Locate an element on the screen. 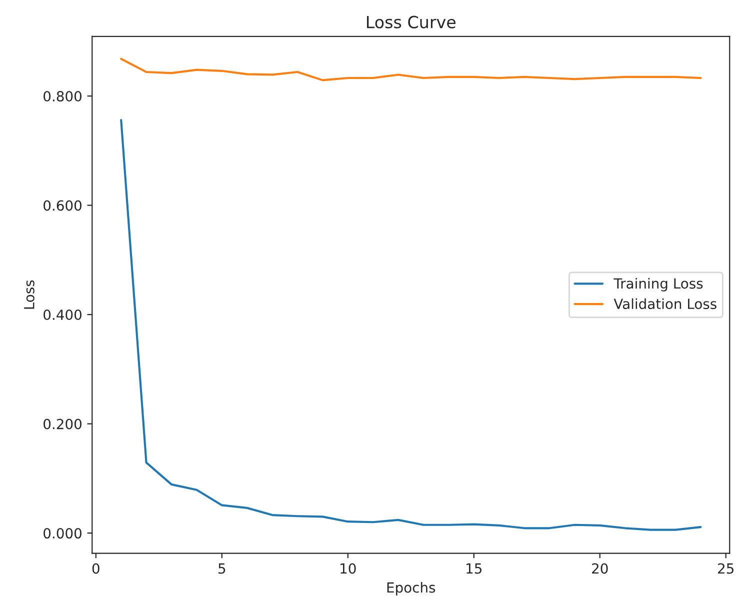  x-tick-label: 10 is located at coordinates (348, 568).